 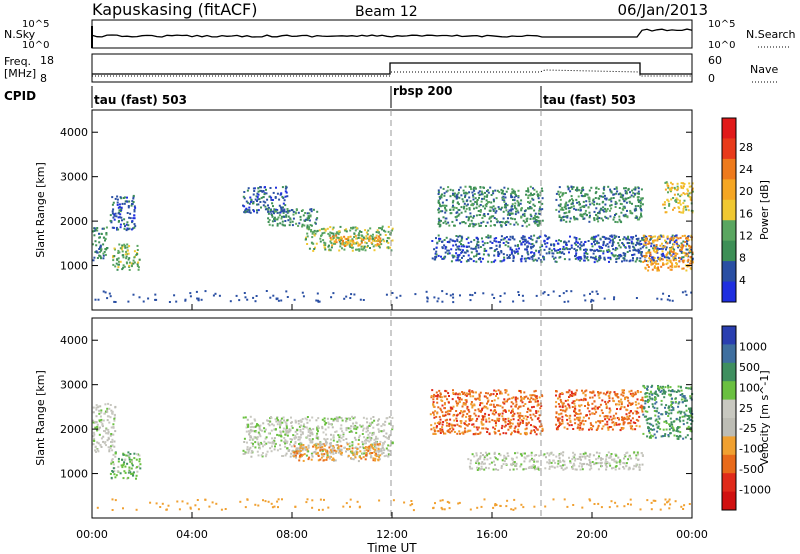 I want to click on nsky-label: N.Sky, so click(x=20, y=34).